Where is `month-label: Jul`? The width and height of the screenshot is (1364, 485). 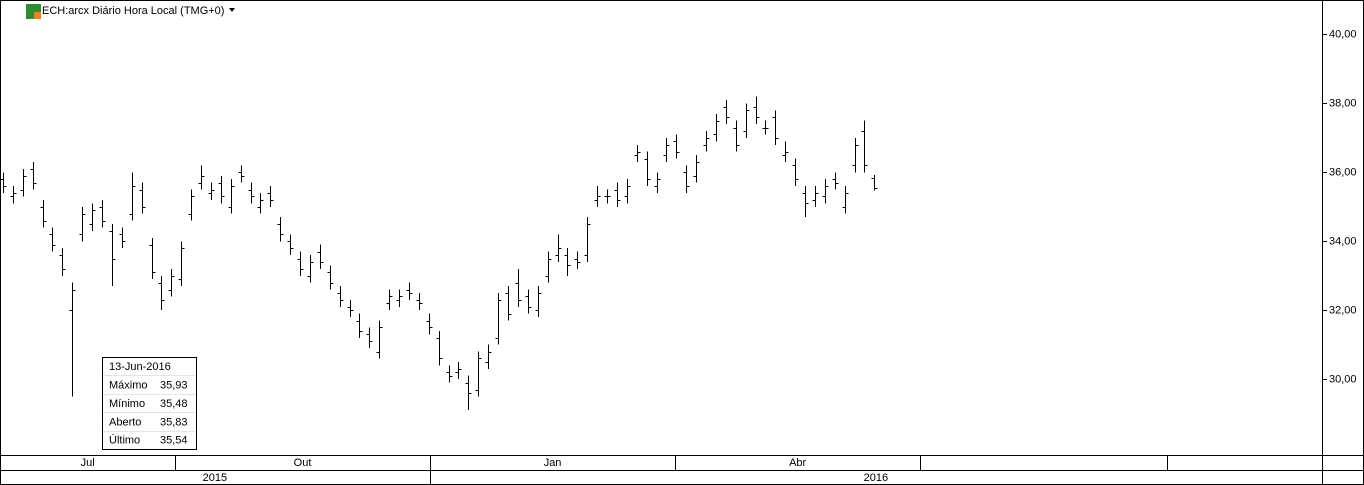 month-label: Jul is located at coordinates (88, 463).